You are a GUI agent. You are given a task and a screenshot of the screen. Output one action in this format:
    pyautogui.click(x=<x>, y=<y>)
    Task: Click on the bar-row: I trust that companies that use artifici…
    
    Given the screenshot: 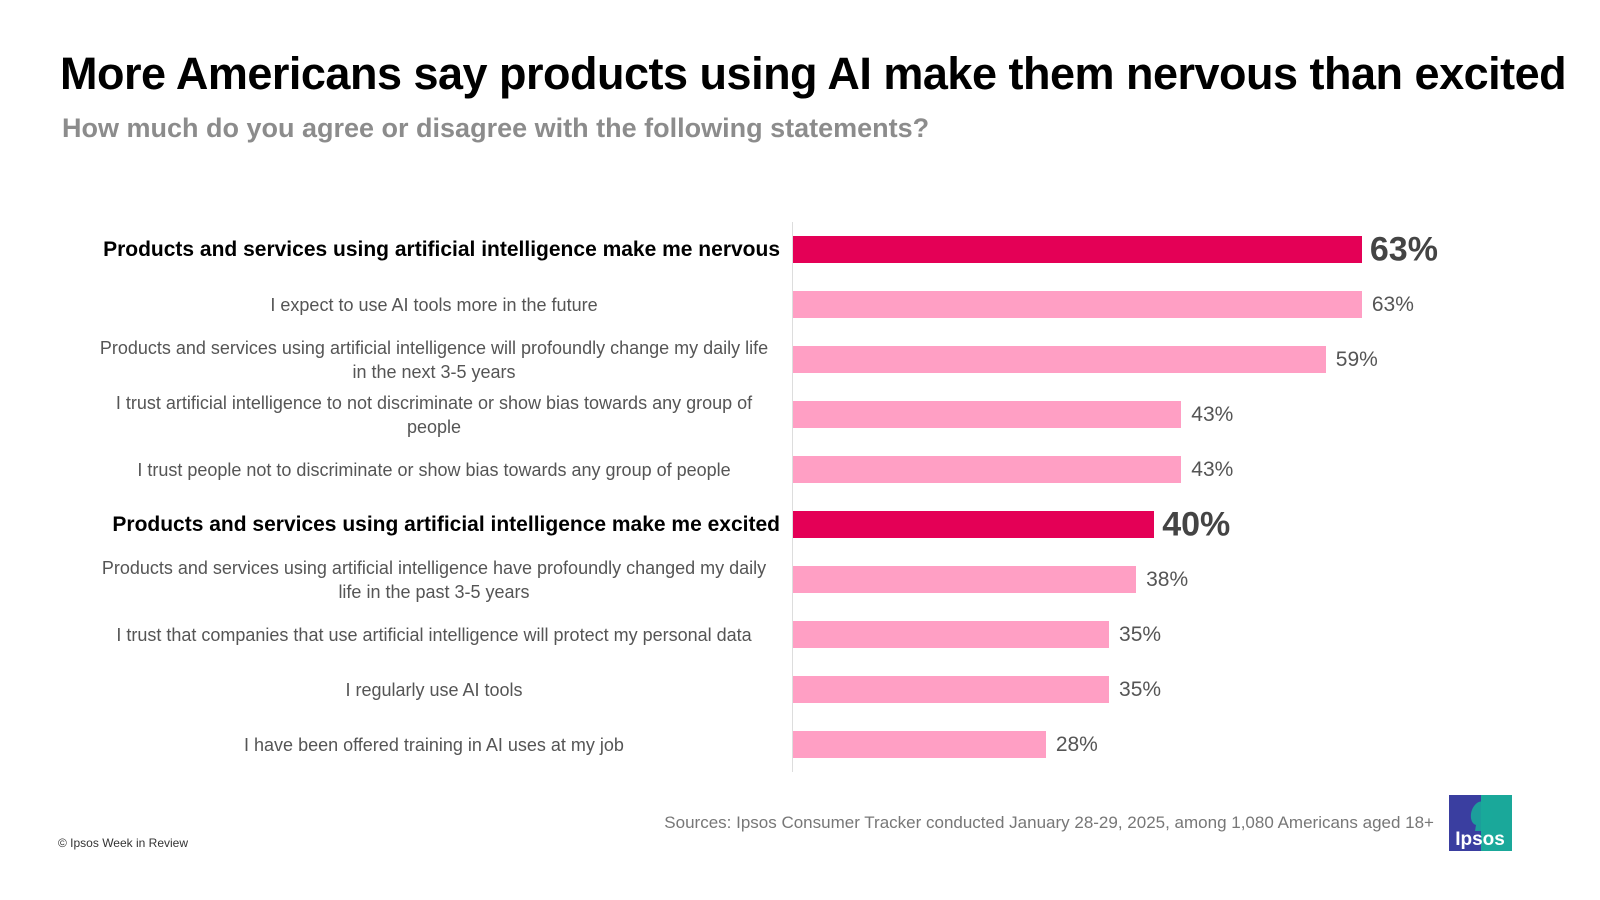 What is the action you would take?
    pyautogui.click(x=800, y=634)
    